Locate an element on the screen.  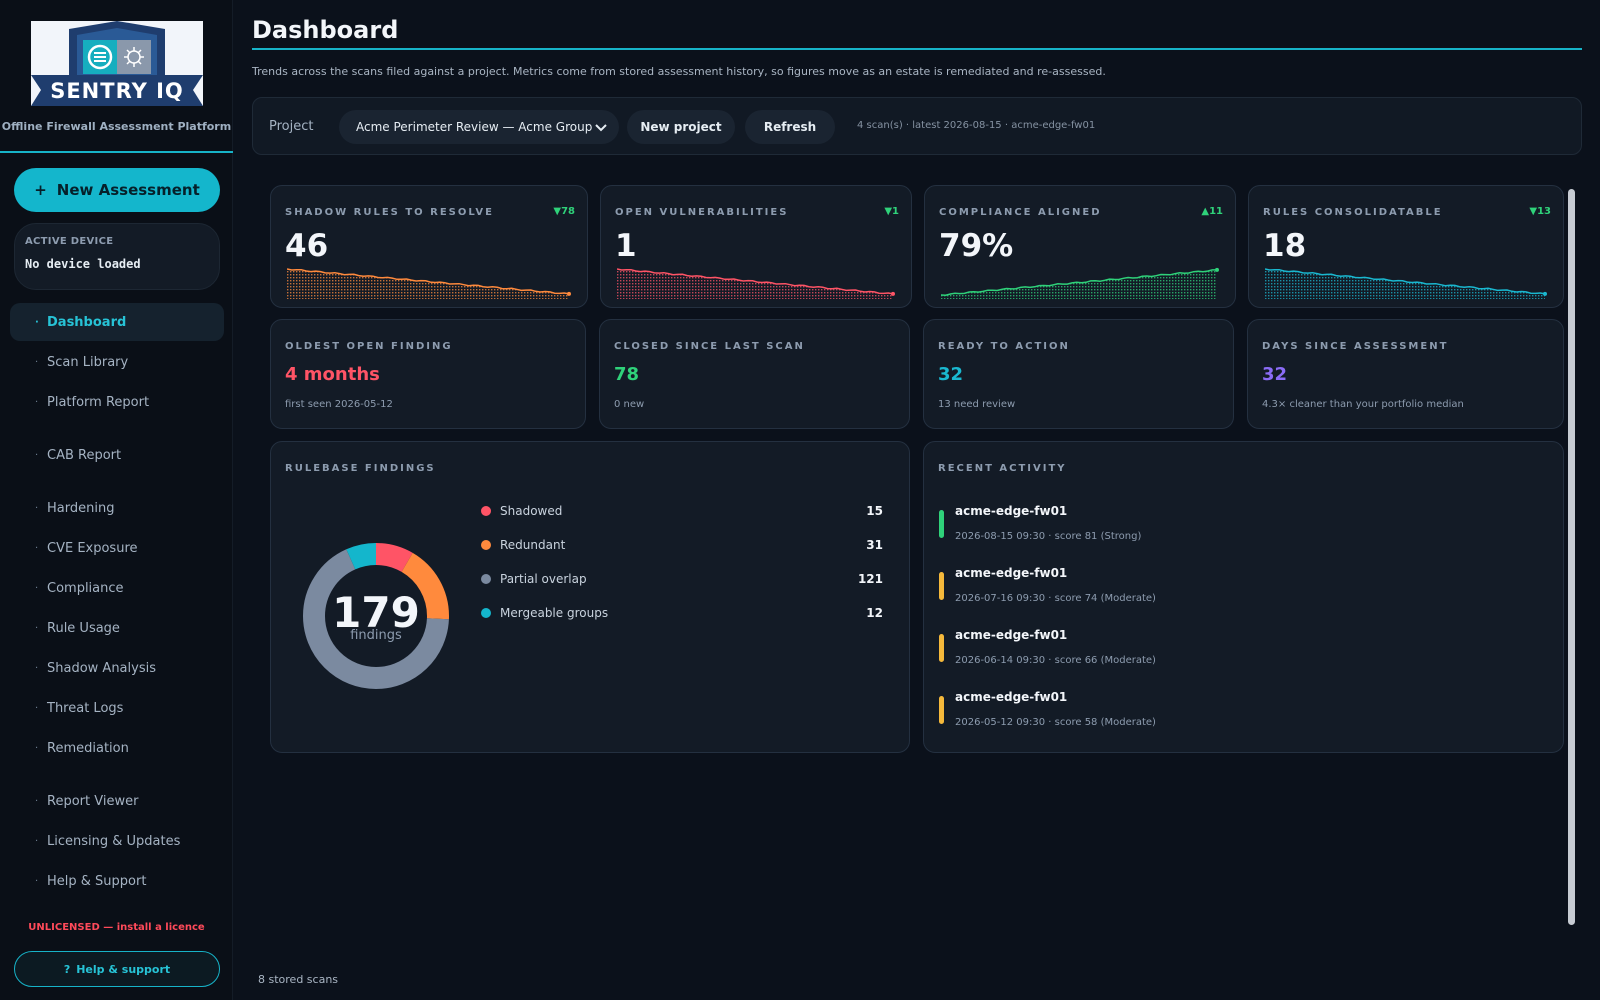
legend-value: 15 is located at coordinates (874, 511).